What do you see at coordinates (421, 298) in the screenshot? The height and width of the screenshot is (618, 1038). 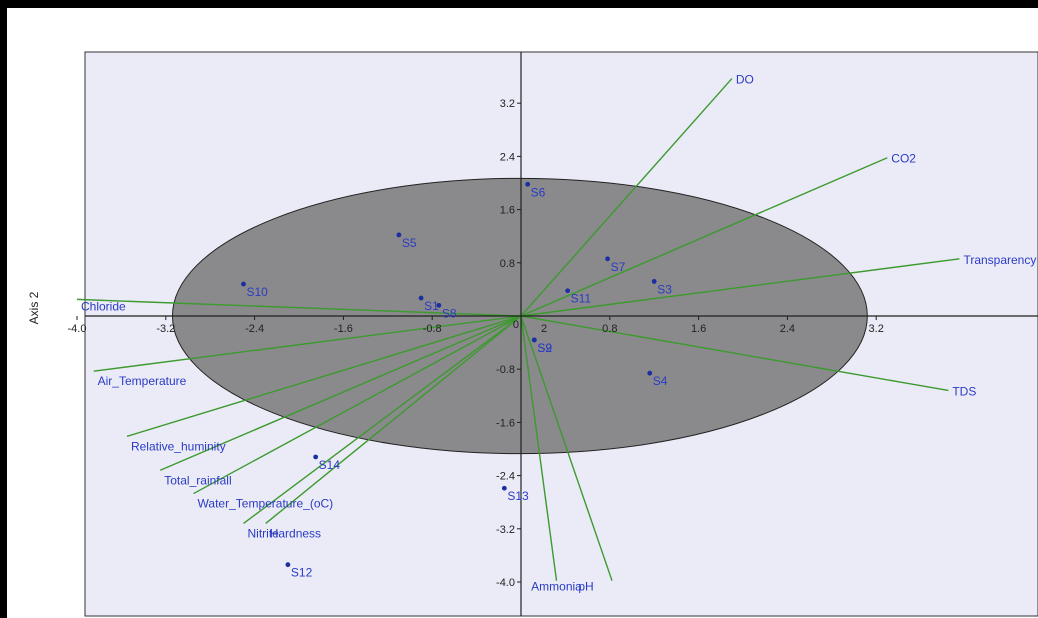 I see `point-s1` at bounding box center [421, 298].